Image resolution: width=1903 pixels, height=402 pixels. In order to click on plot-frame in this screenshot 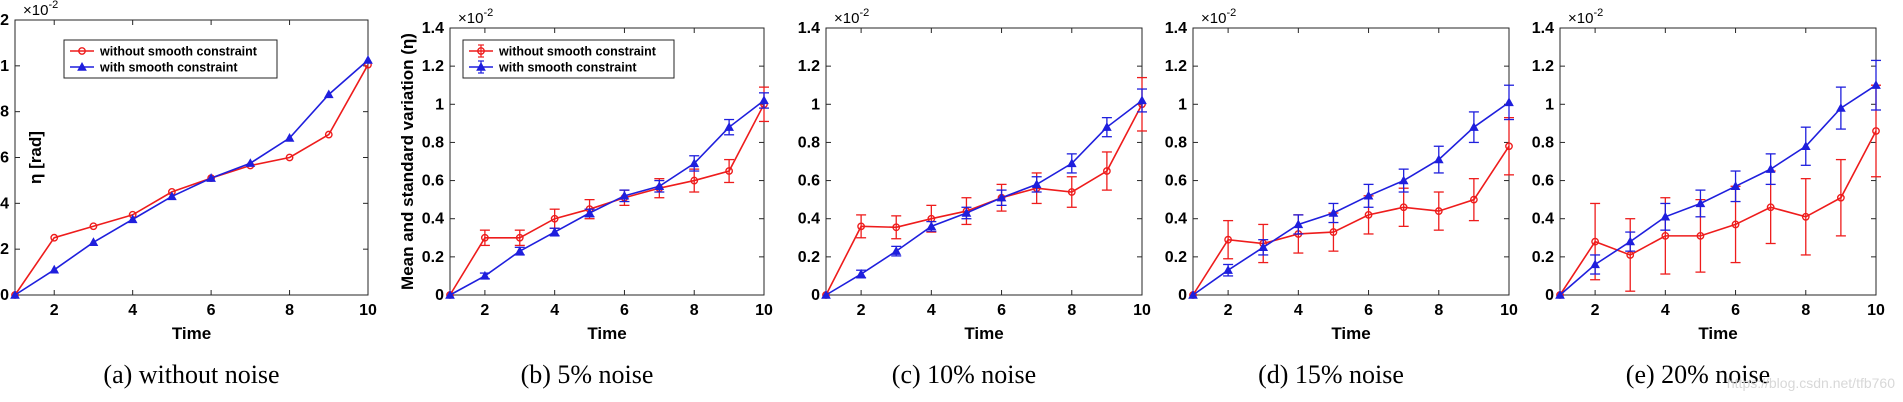, I will do `click(1718, 161)`.